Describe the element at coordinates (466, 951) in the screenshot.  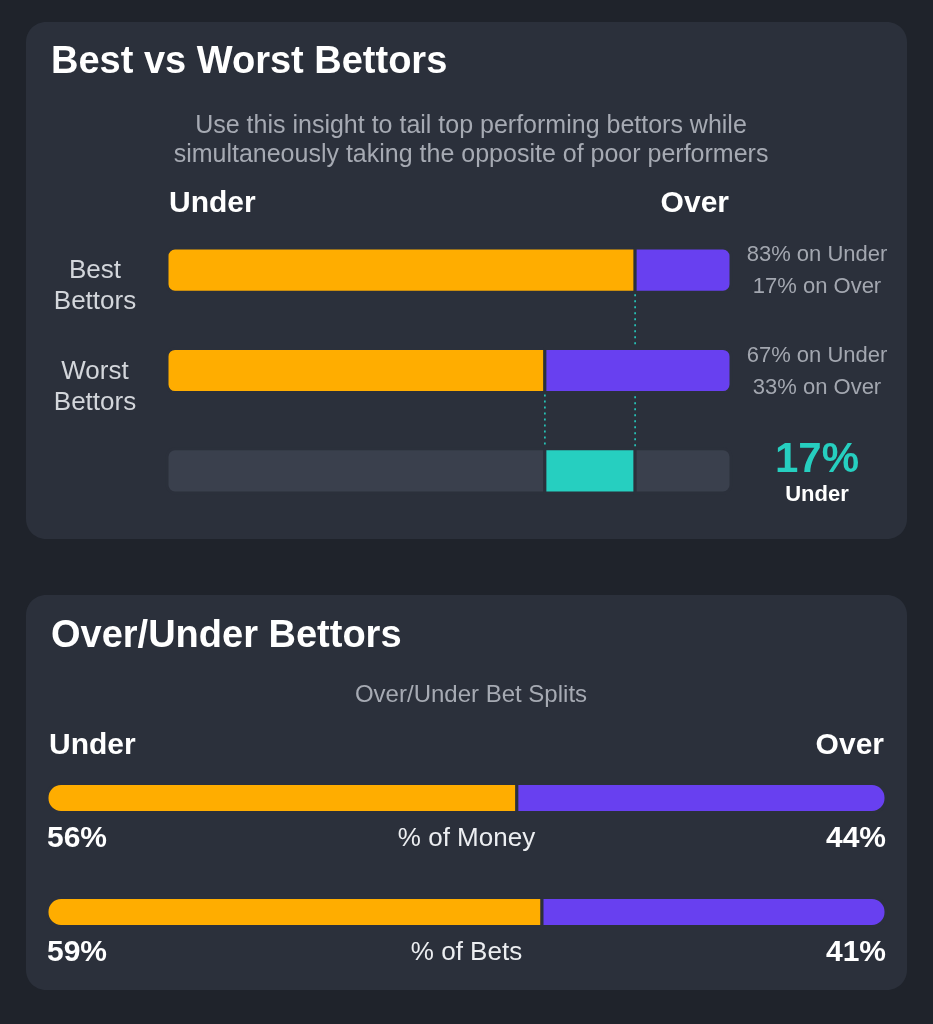
I see `category-label: % of Bets` at that location.